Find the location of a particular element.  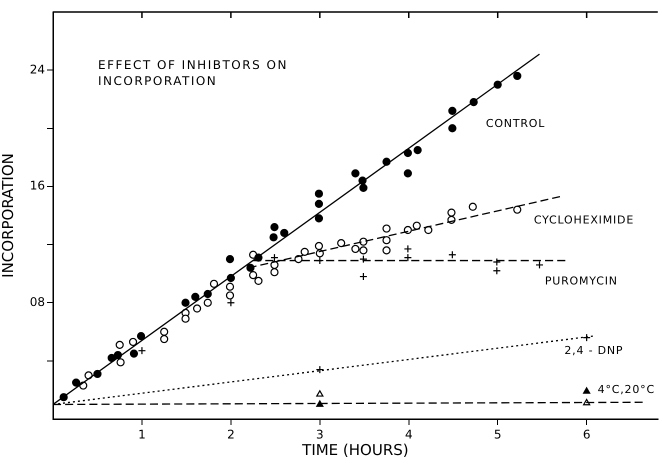

series-label: CYCLOHEXIMIDE is located at coordinates (584, 219).